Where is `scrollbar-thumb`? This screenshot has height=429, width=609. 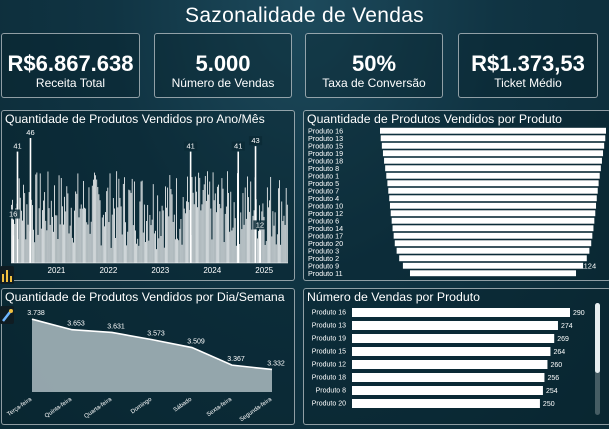
scrollbar-thumb is located at coordinates (597, 338).